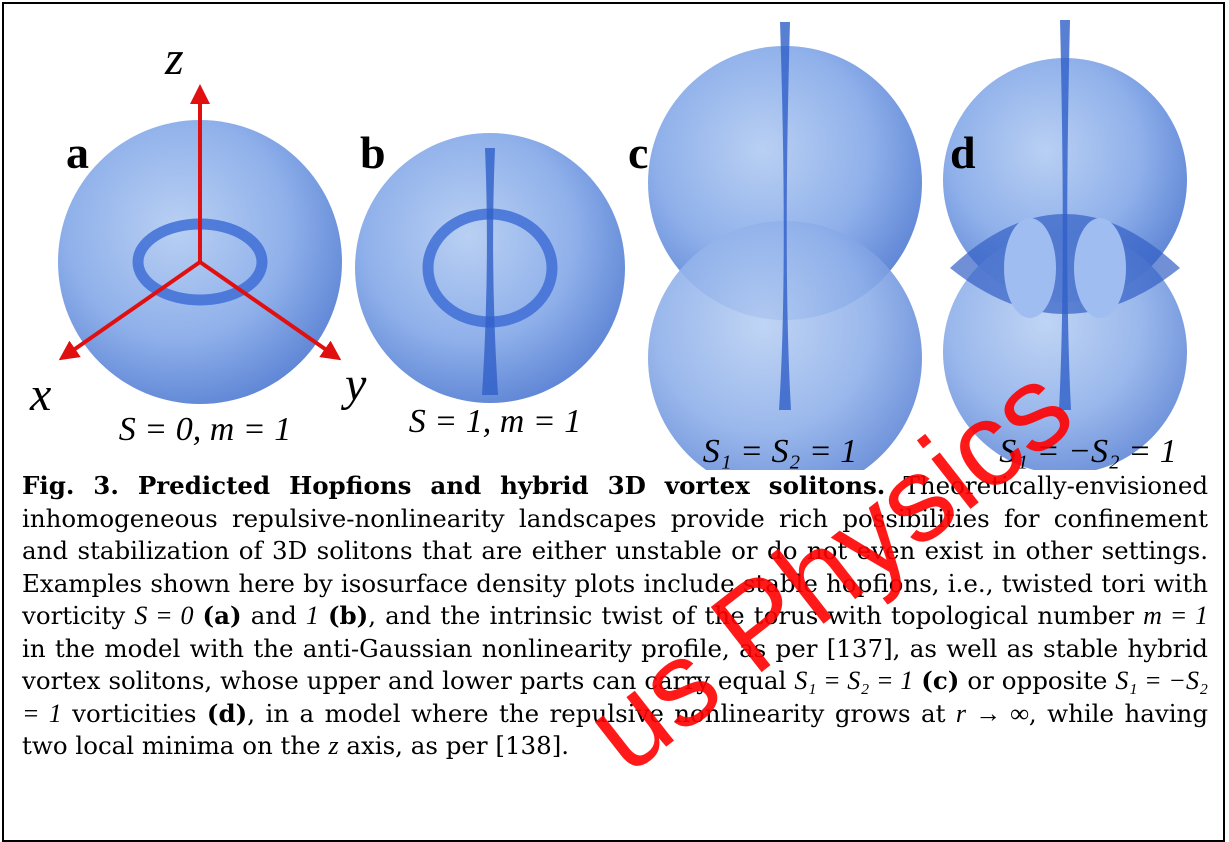 This screenshot has width=1229, height=842. What do you see at coordinates (348, 615) in the screenshot?
I see `caption-bold: (b)` at bounding box center [348, 615].